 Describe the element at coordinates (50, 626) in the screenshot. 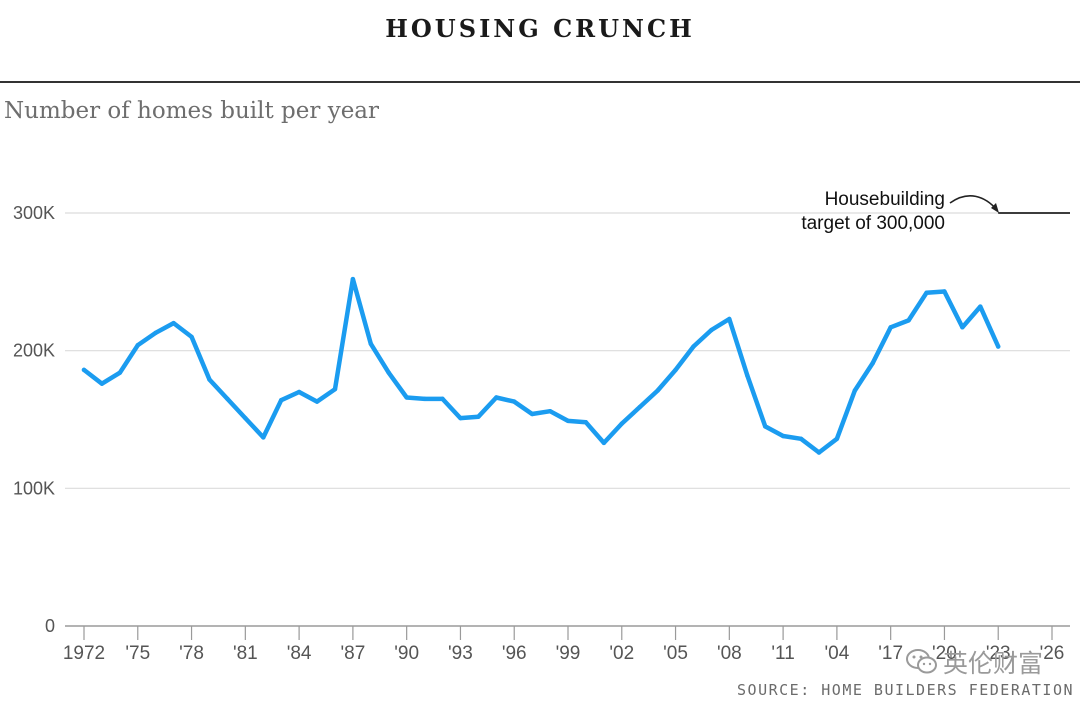

I see `y-tick-label: 0` at that location.